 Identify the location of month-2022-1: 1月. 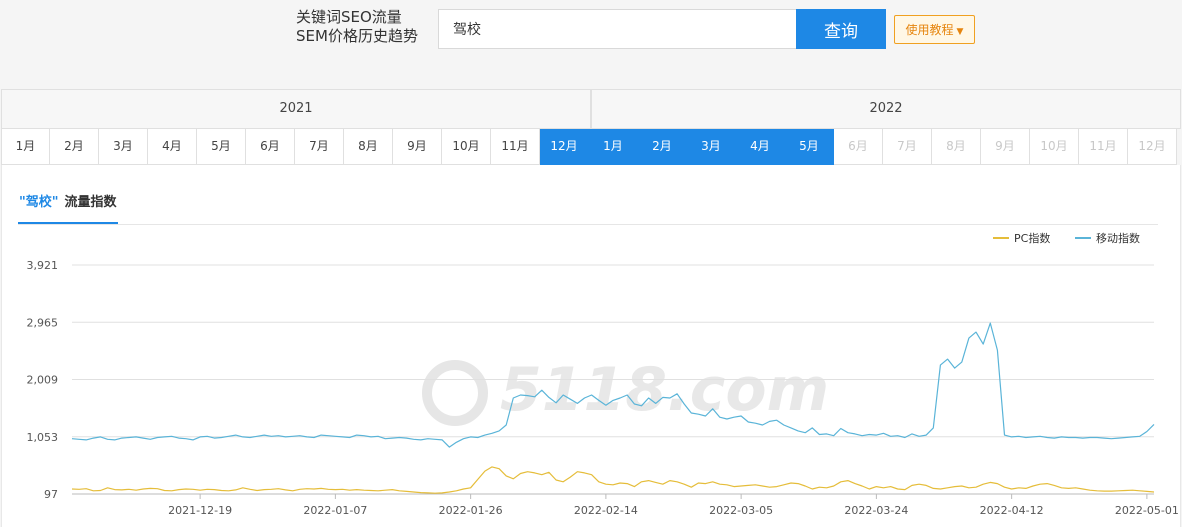
(613, 147).